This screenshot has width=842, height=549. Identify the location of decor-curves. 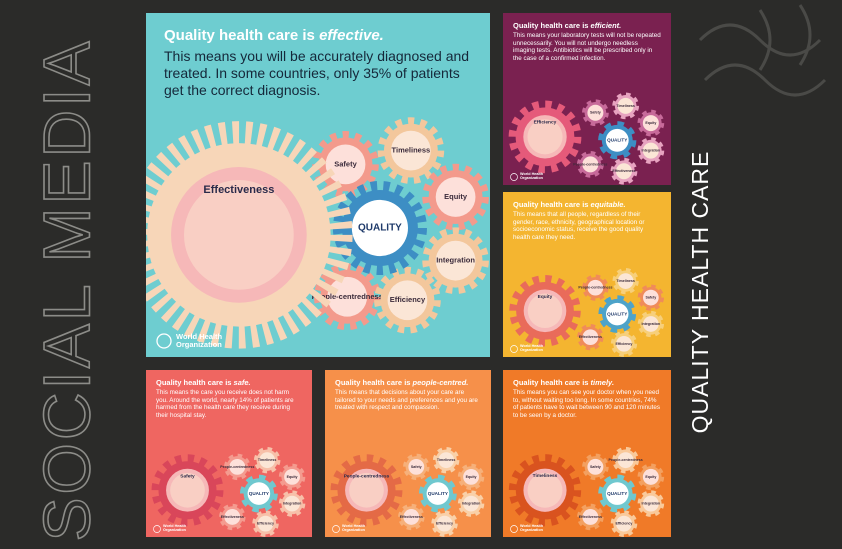
(762, 50).